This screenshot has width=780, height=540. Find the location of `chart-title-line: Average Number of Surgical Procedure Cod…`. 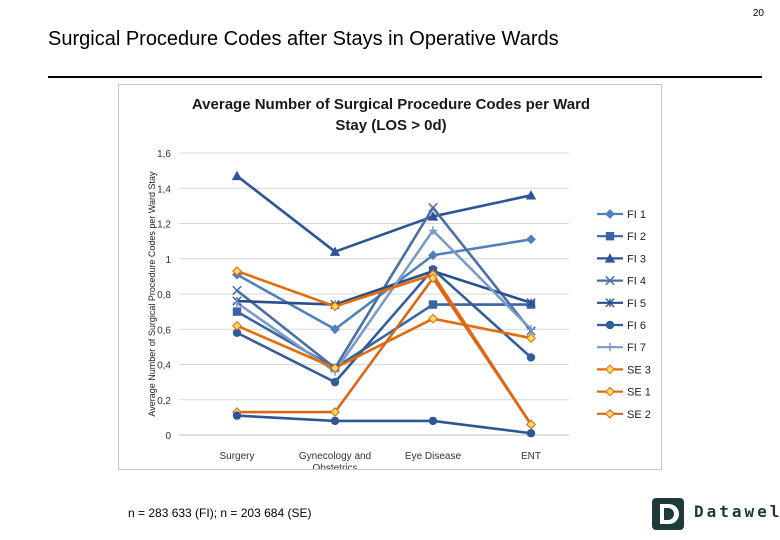

chart-title-line: Average Number of Surgical Procedure Cod… is located at coordinates (391, 104).